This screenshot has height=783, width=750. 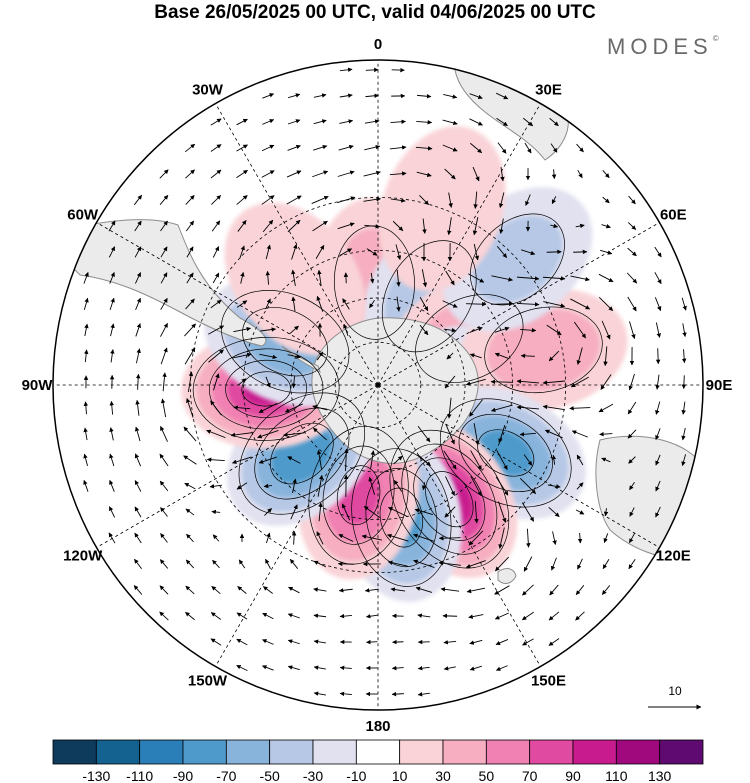 What do you see at coordinates (378, 761) in the screenshot?
I see `colorbar: -130 -110 -90 -70 -50 -30 -10 10 30 50 70 90 110 130` at bounding box center [378, 761].